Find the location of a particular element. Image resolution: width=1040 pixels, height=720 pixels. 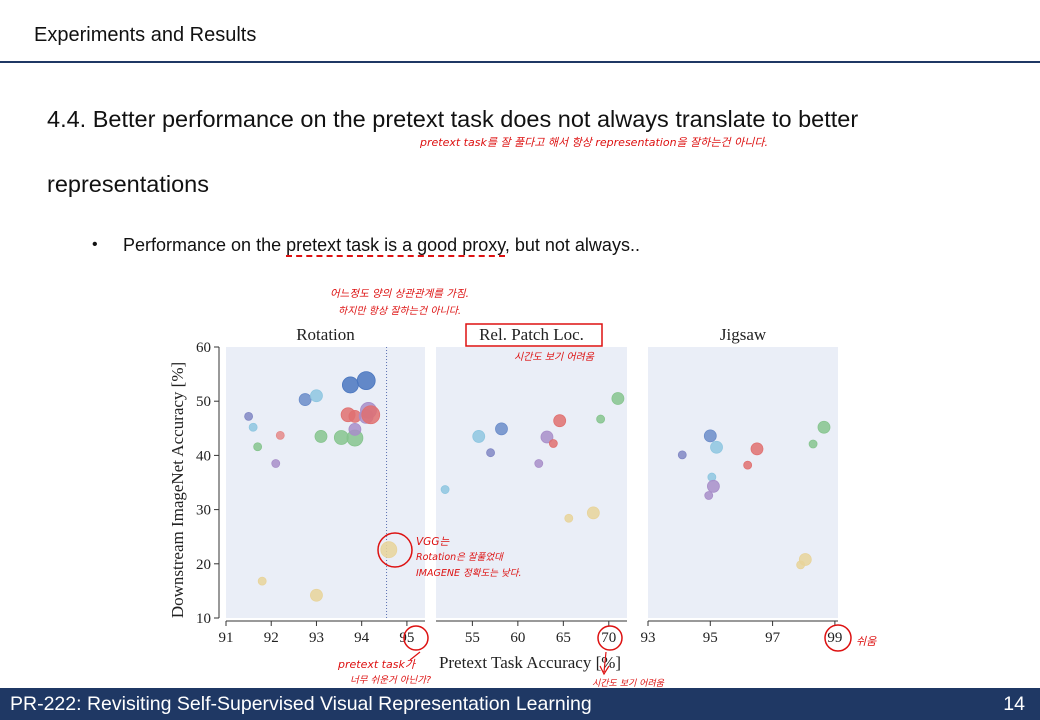

y-tick-label: 50 is located at coordinates (203, 402).